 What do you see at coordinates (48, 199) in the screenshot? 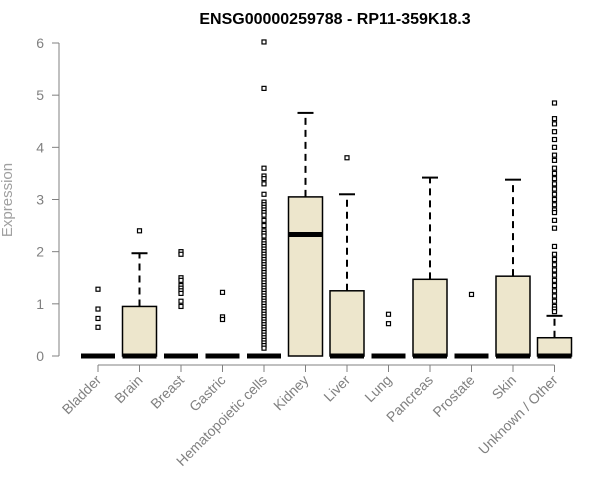
I see `y-axis: 0 1 2 3 4 5 6` at bounding box center [48, 199].